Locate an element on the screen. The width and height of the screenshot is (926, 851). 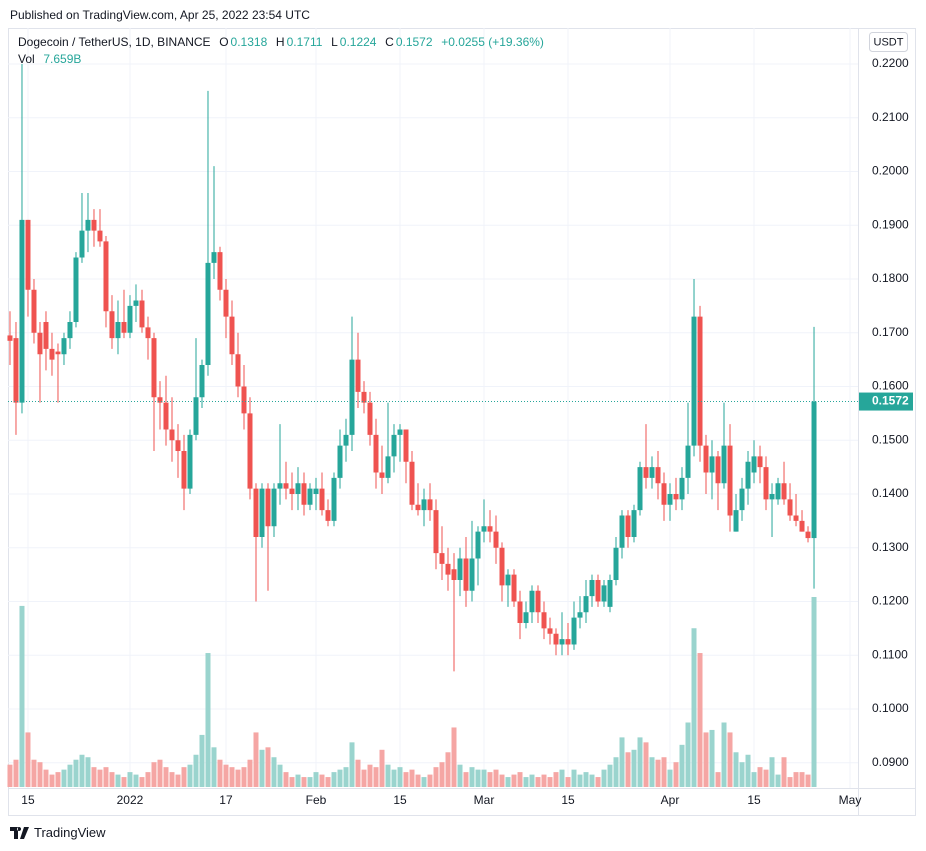
last-price-box is located at coordinates (886, 401).